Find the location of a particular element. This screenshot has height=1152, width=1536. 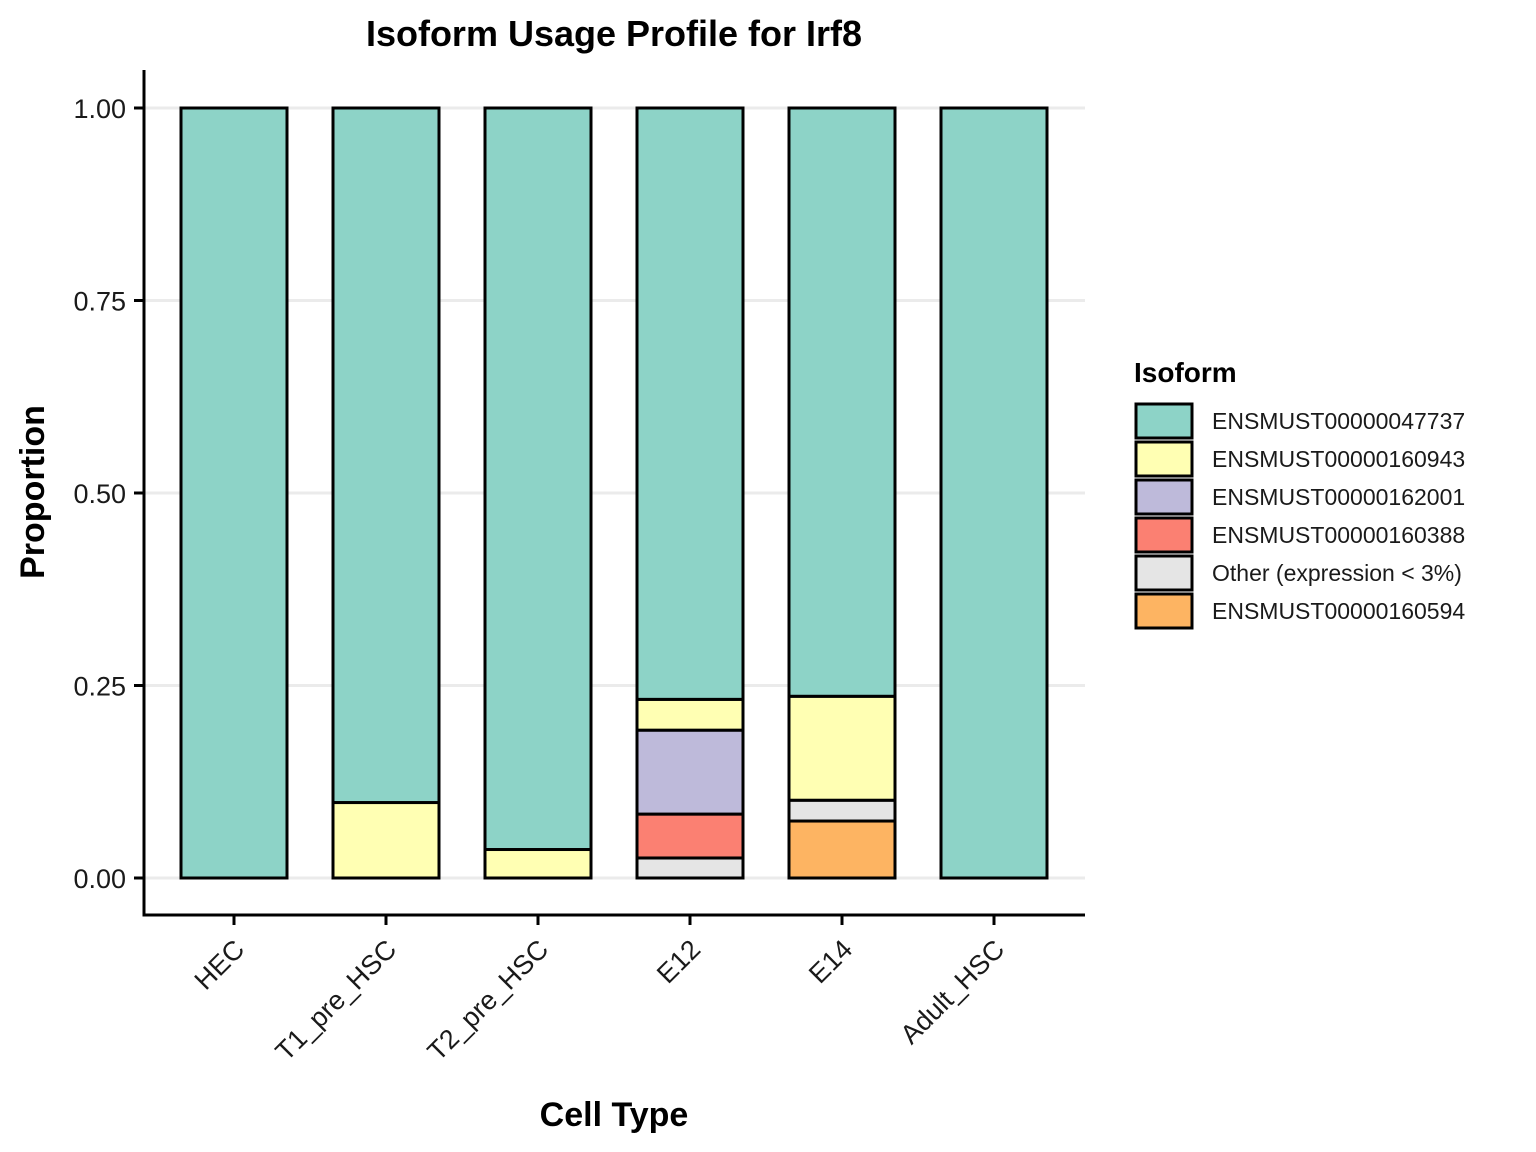

bar-segment-adult-hsc-ensmust00000047737 is located at coordinates (994, 493).